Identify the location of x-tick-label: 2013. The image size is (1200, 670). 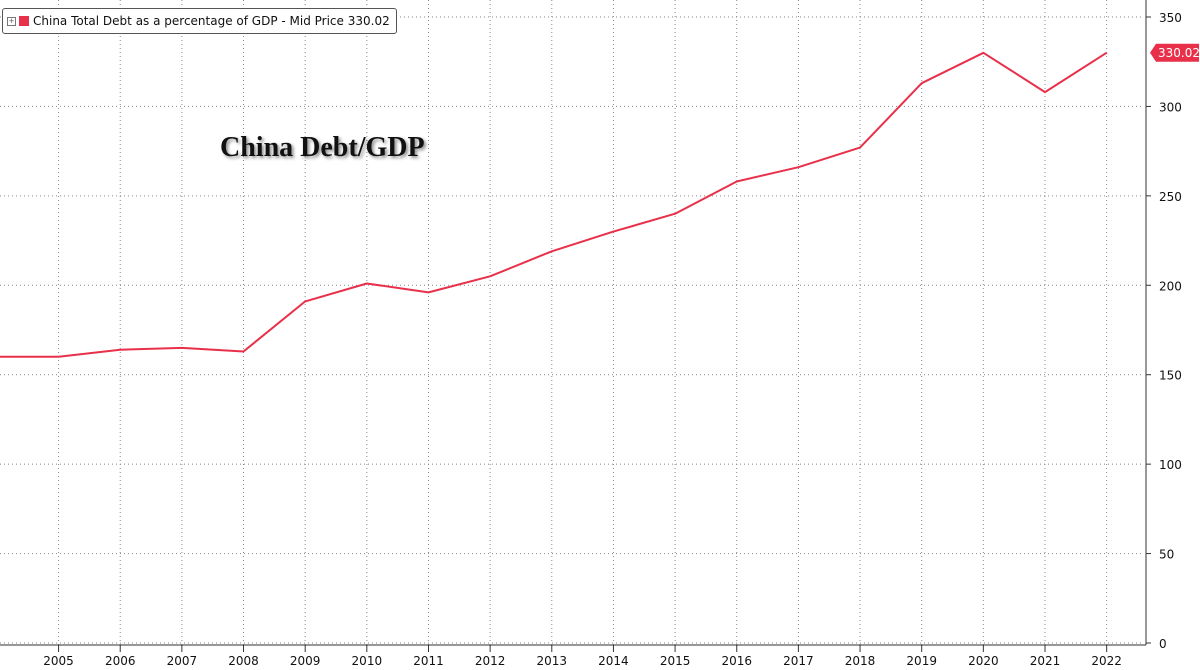
(552, 661).